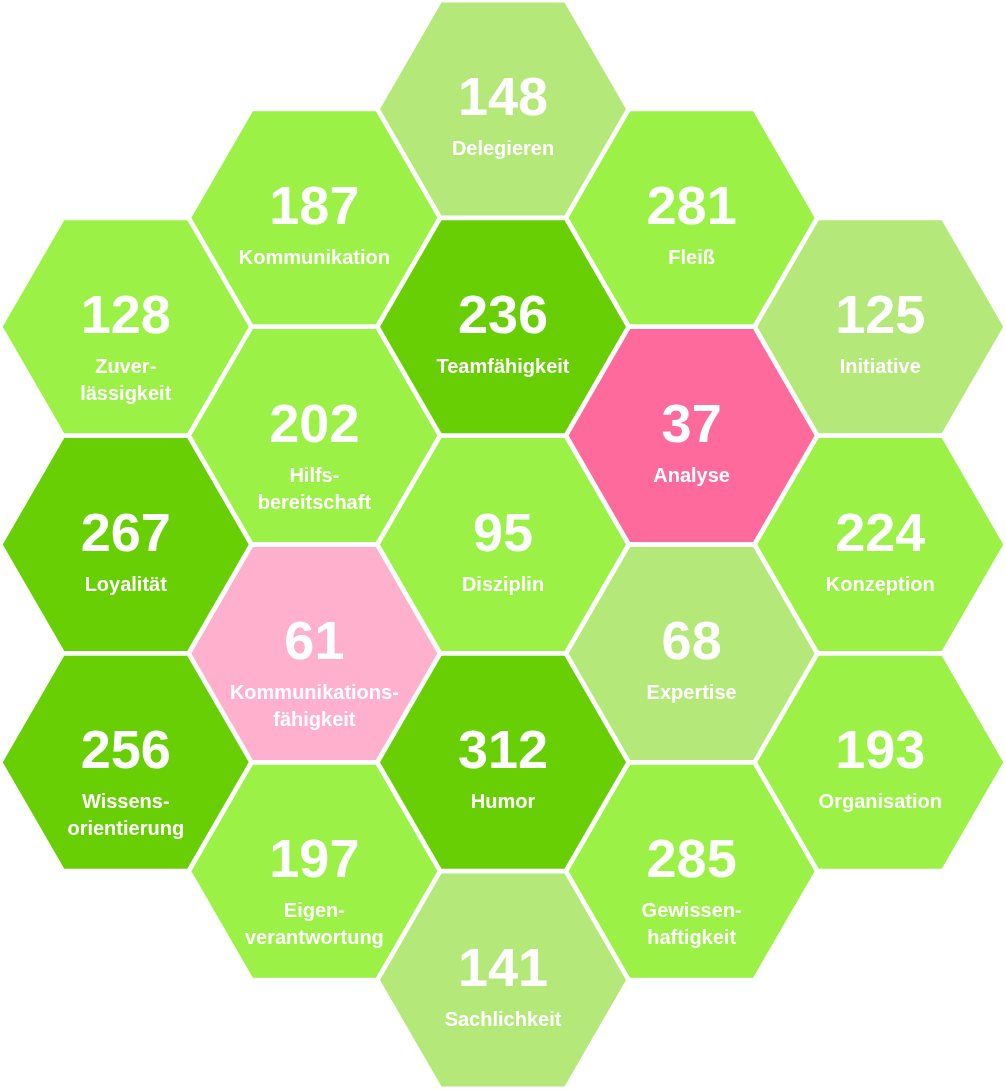  Describe the element at coordinates (503, 531) in the screenshot. I see `data-label: 95` at that location.